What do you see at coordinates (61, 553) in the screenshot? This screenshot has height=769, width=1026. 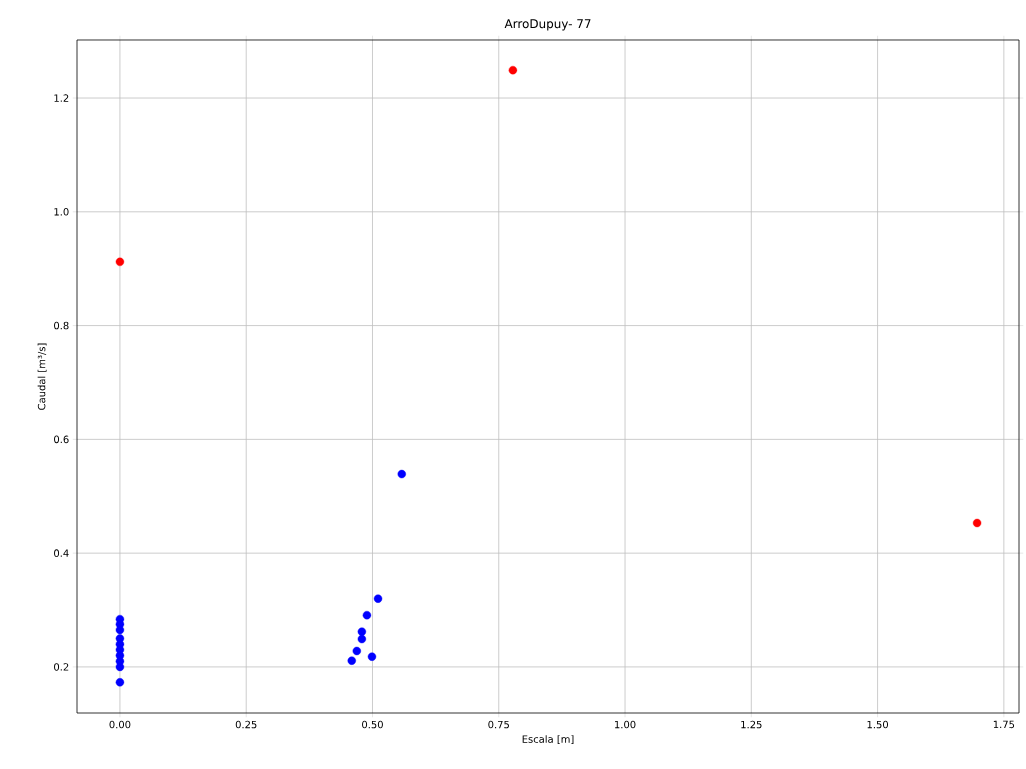 I see `y-tick-label: 0.4` at bounding box center [61, 553].